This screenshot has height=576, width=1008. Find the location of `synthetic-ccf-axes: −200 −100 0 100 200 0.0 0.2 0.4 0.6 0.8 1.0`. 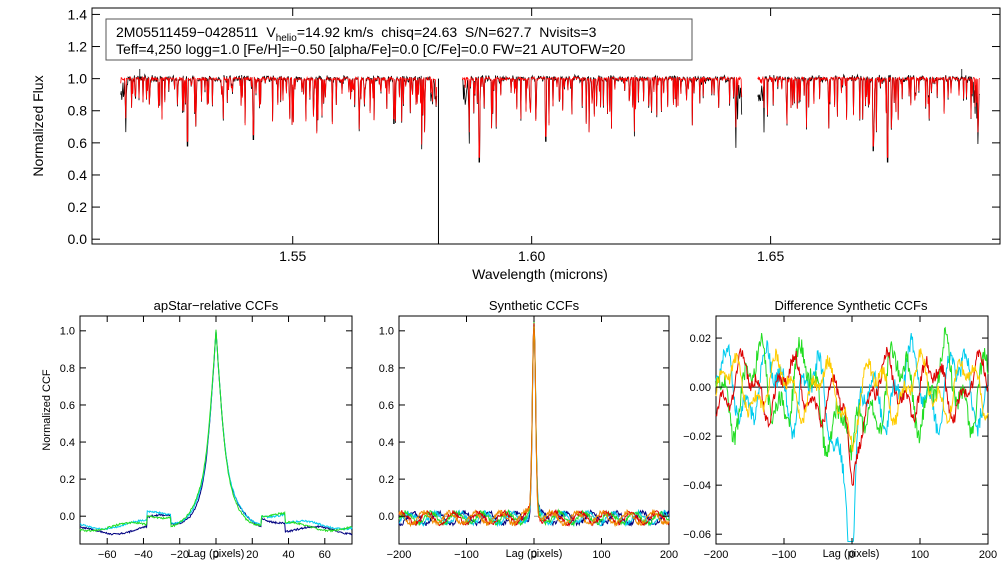

synthetic-ccf-axes: −200 −100 0 100 200 0.0 0.2 0.4 0.6 0.8 1.0 is located at coordinates (528, 438).